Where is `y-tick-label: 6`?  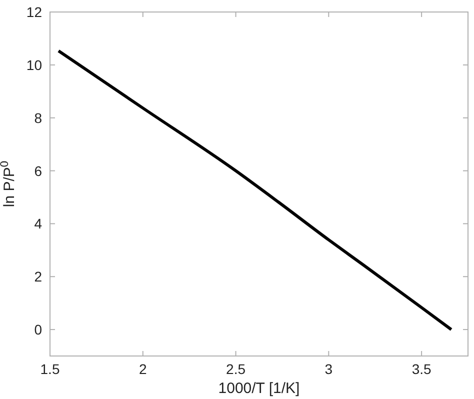
y-tick-label: 6 is located at coordinates (38, 170).